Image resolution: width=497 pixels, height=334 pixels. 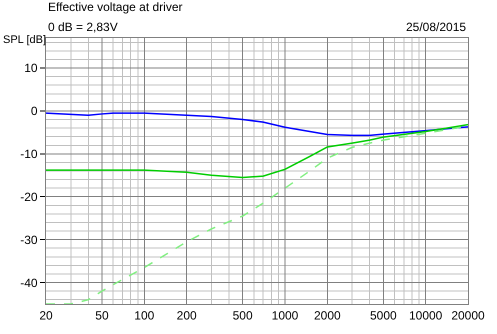 I want to click on x-tick-label: 2000, so click(x=327, y=315).